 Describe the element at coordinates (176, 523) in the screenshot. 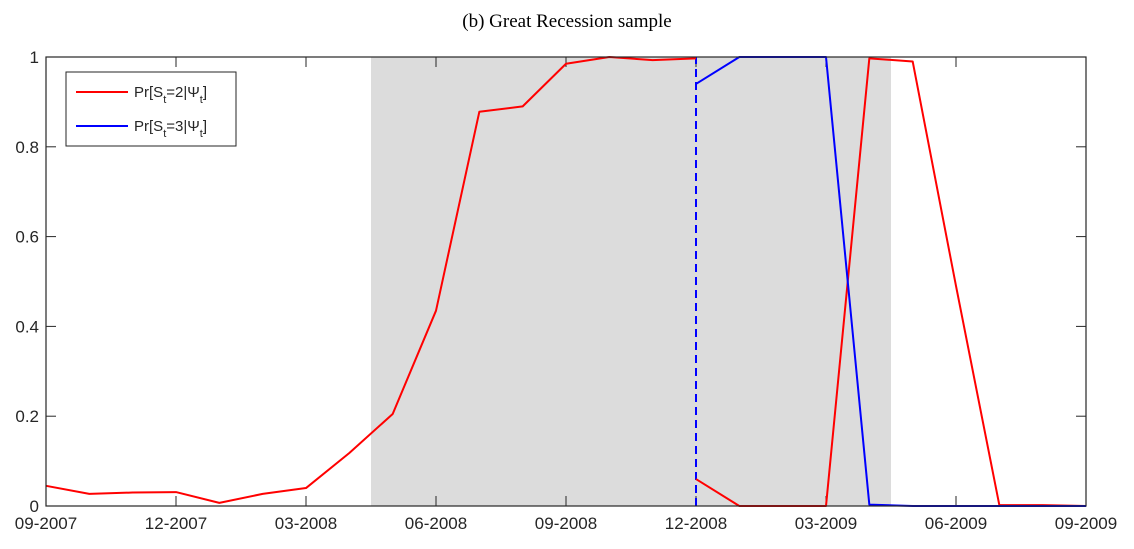

I see `x-tick-label: 12-2007` at that location.